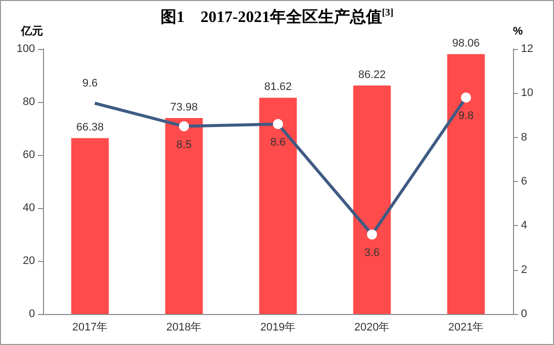  Describe the element at coordinates (31, 314) in the screenshot. I see `y-tick-label: 0` at that location.